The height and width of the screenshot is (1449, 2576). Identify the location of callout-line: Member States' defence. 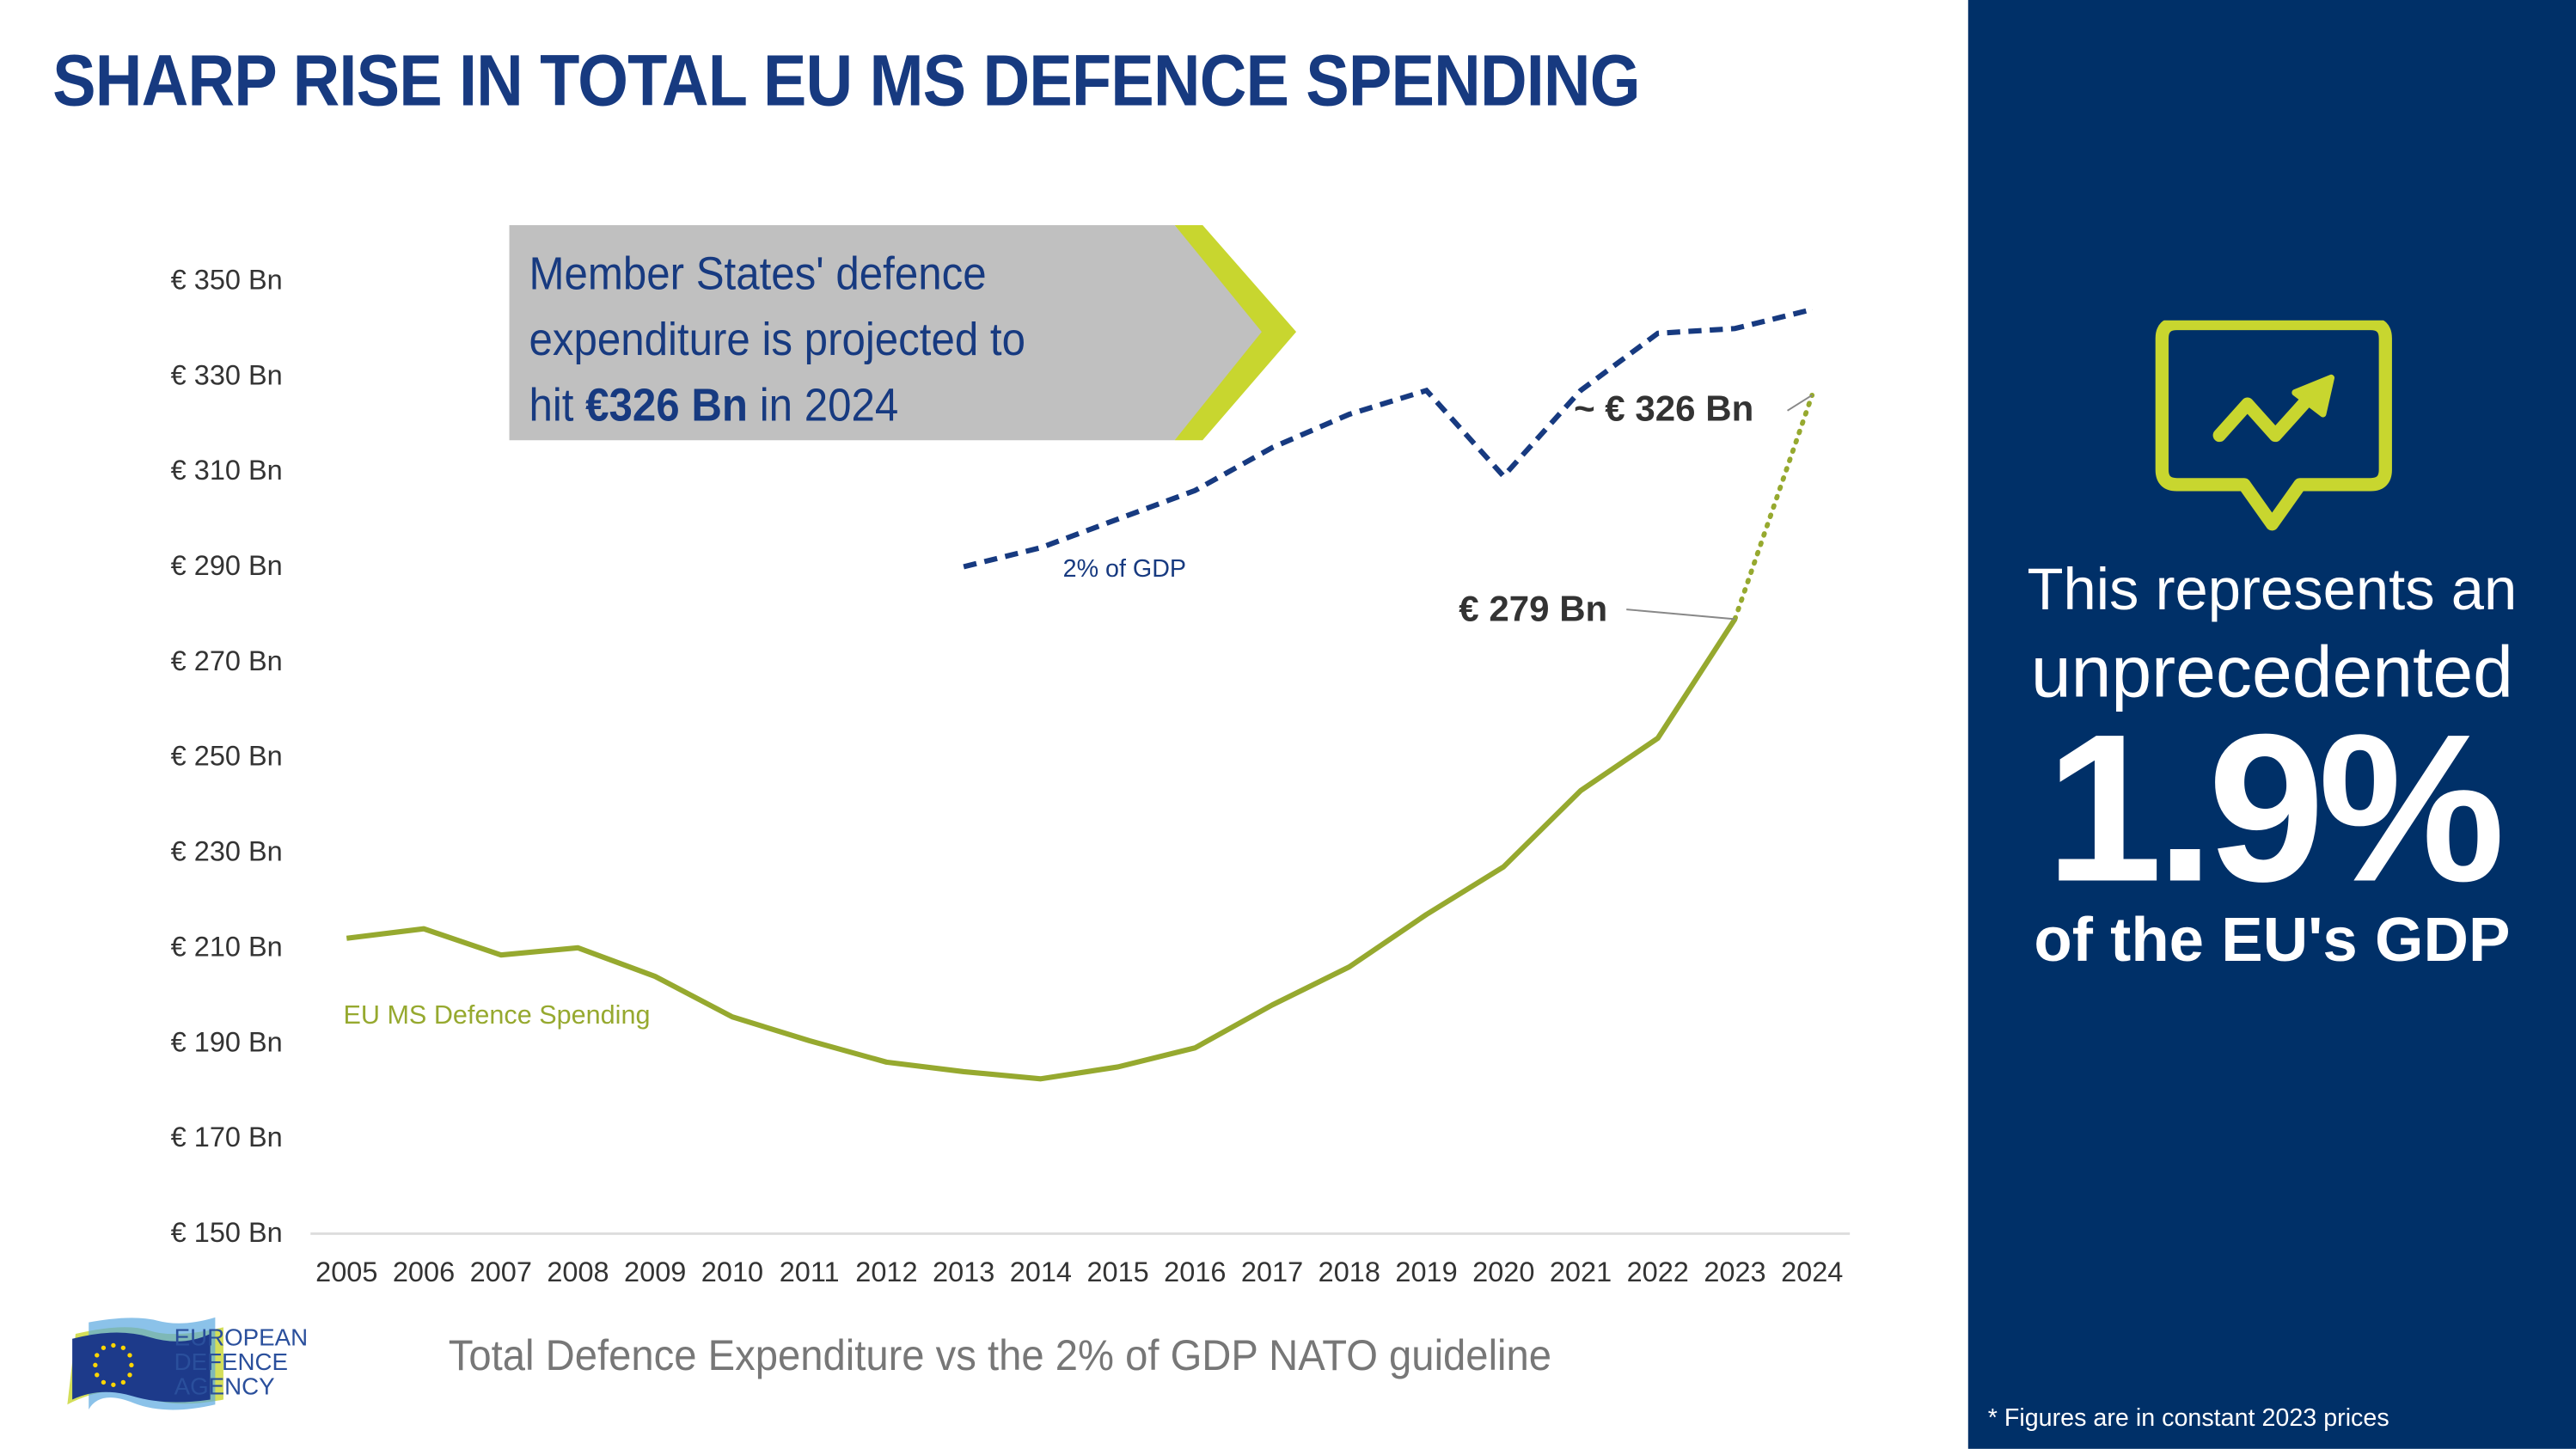
(758, 273).